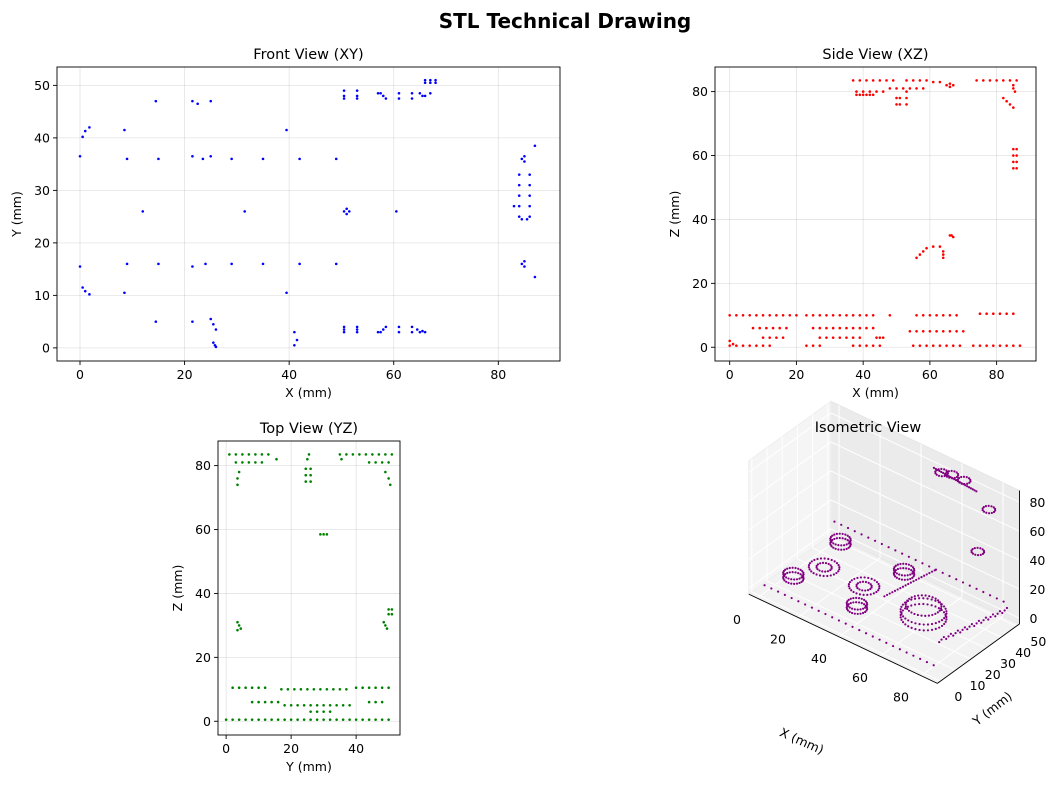  I want to click on x-tick-label: 60, so click(930, 374).